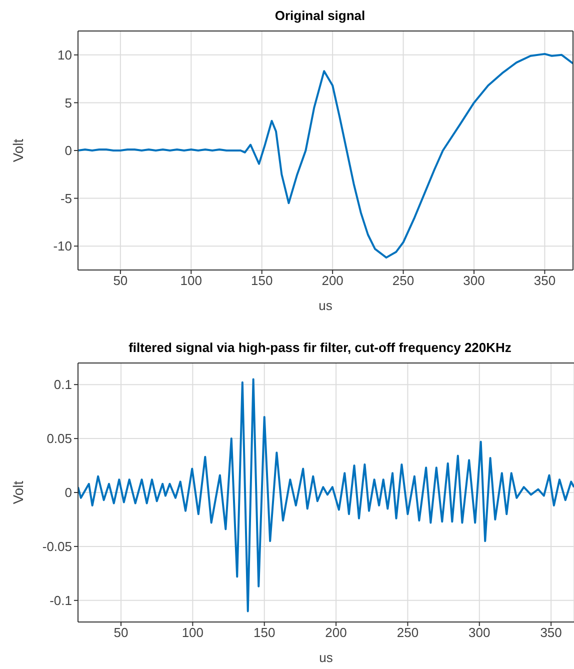 The height and width of the screenshot is (669, 574). I want to click on y-tick-label: -10, so click(62, 246).